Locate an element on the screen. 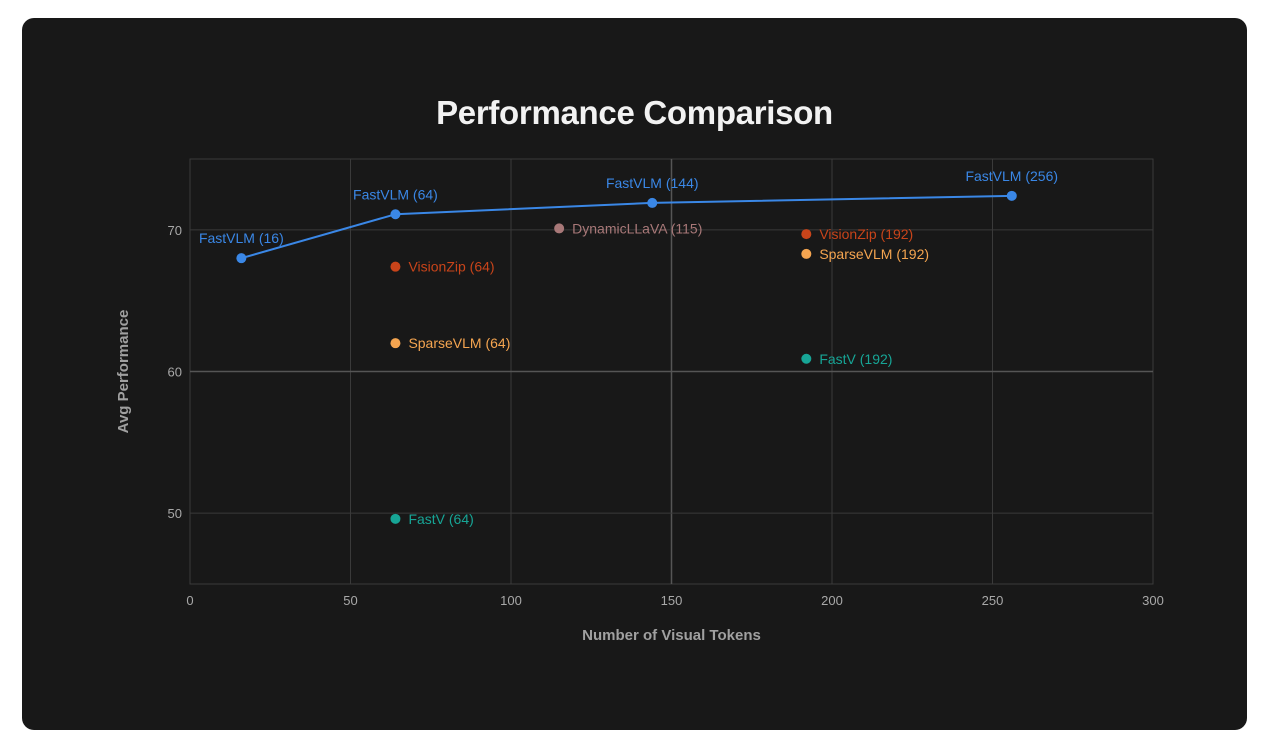  y-axis-title: Avg Performance is located at coordinates (123, 372).